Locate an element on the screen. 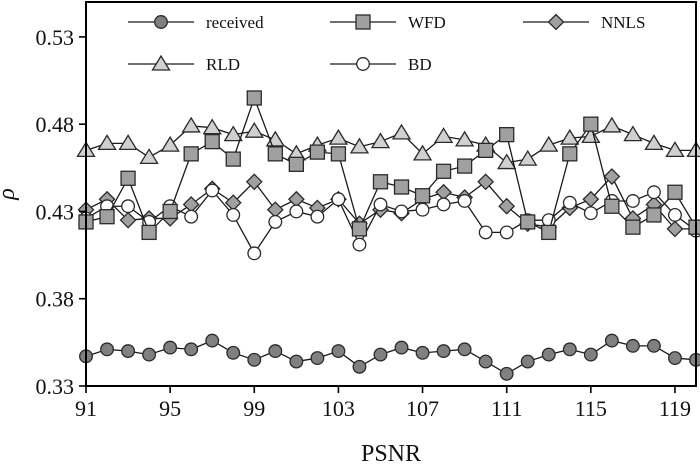 Image resolution: width=700 pixels, height=467 pixels. y-tick-label: 0.43 is located at coordinates (55, 211).